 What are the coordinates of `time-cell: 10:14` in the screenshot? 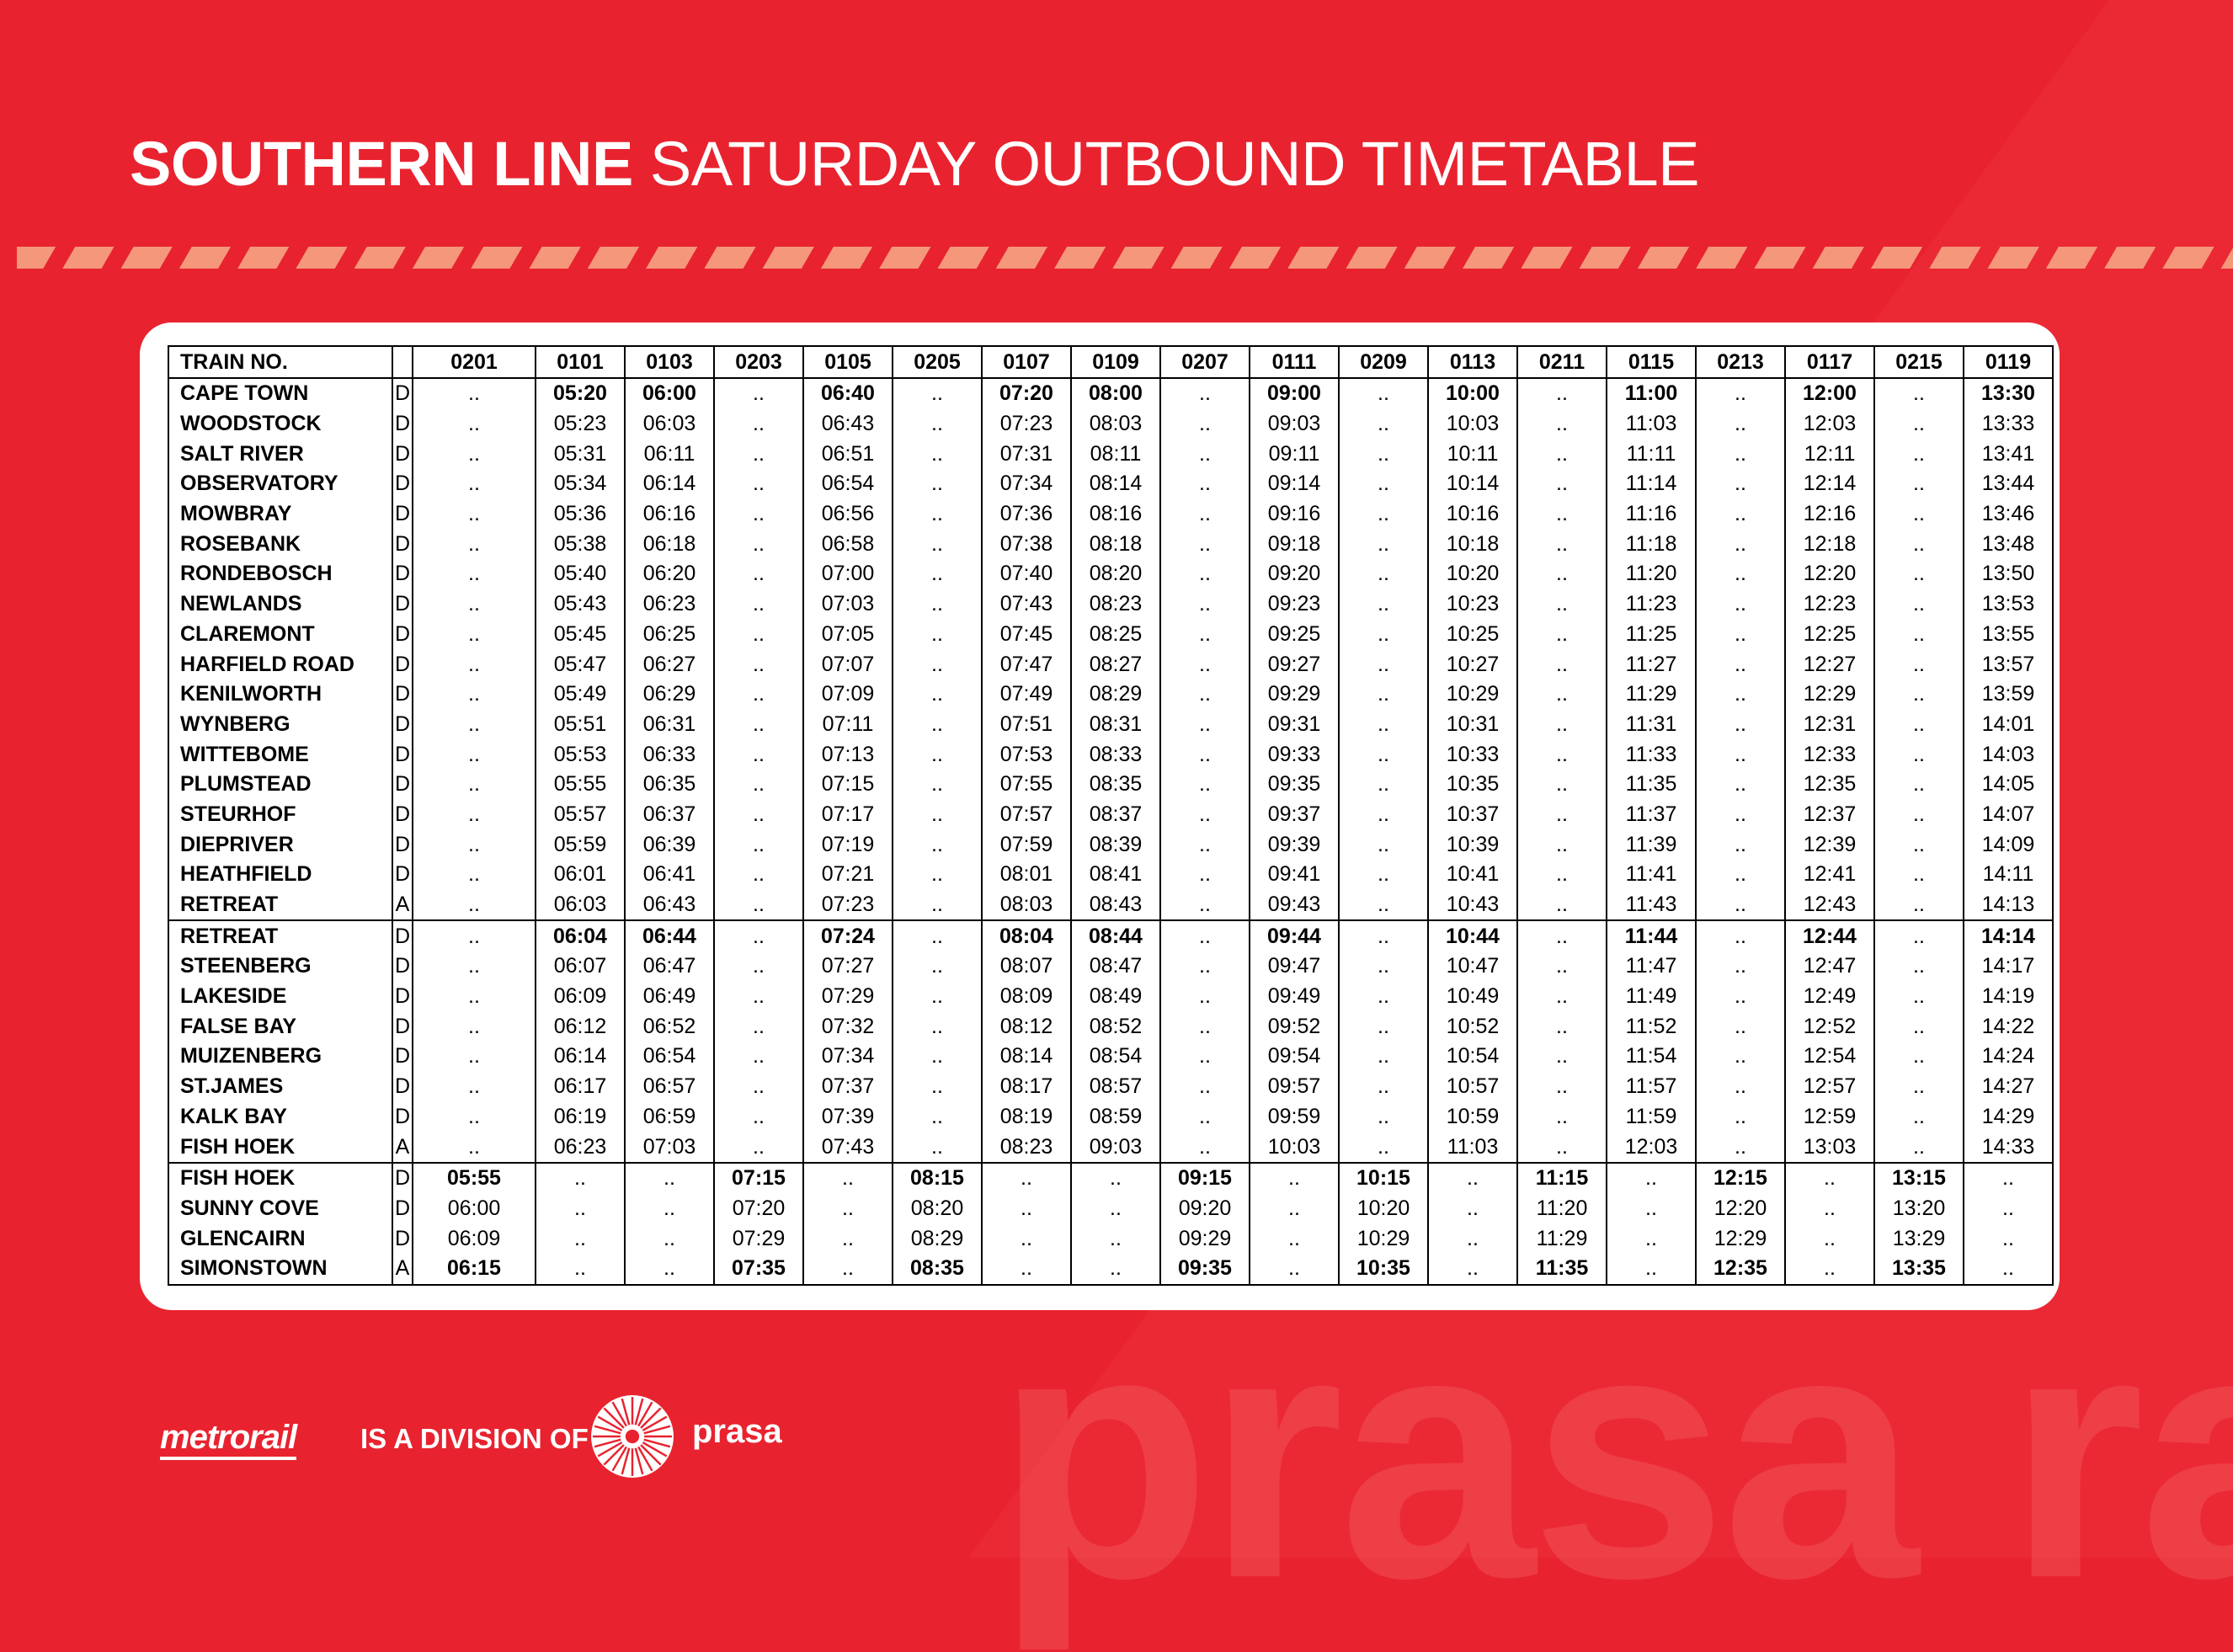 It's located at (1472, 484).